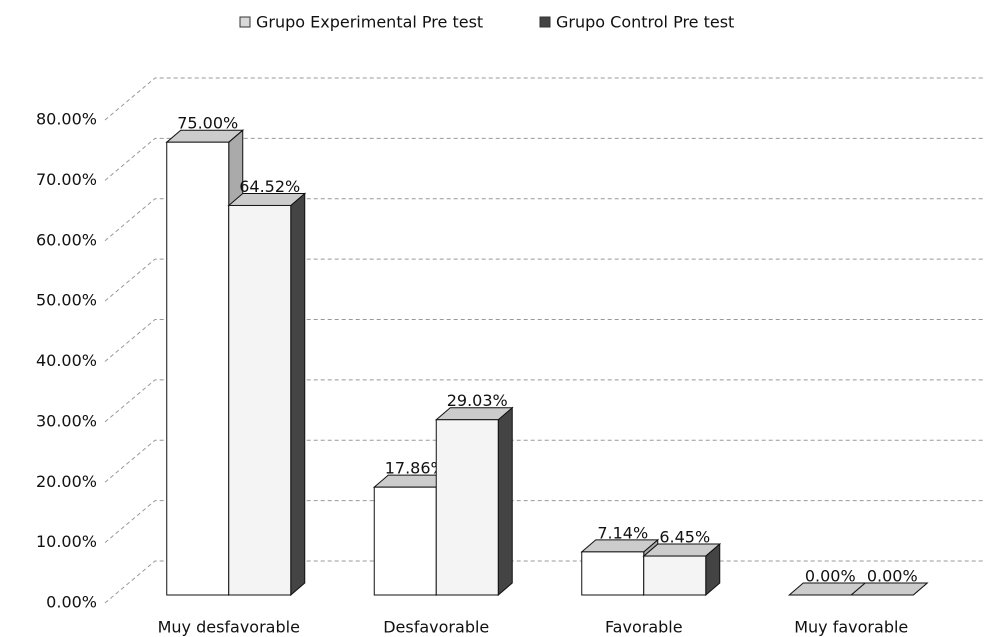  I want to click on y-tick-label: 20.00%, so click(66, 481).